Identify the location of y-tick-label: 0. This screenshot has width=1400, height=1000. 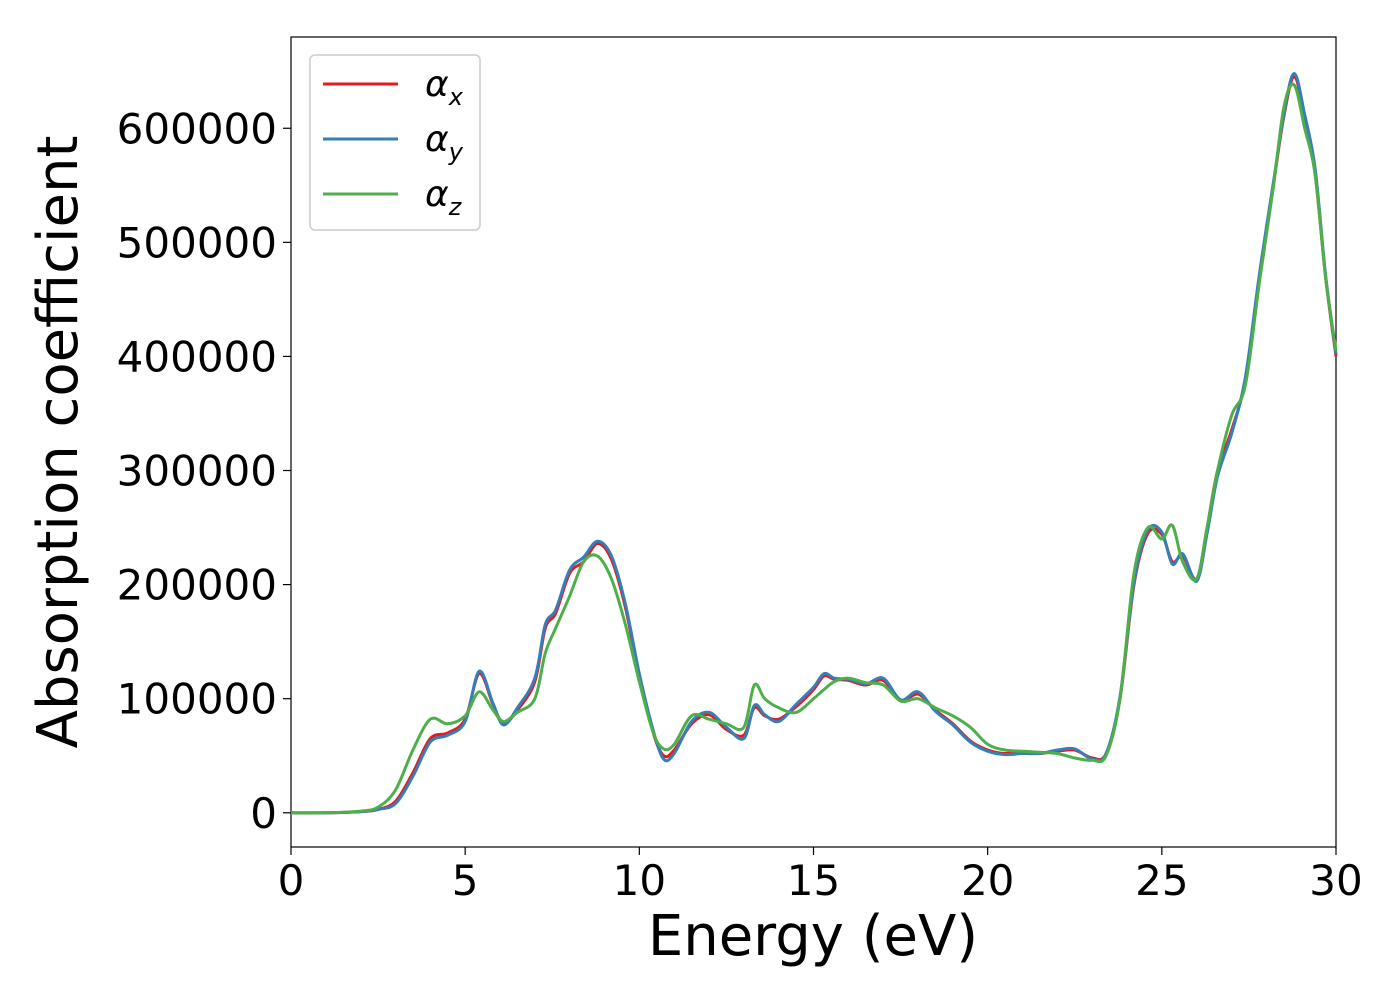
(263, 813).